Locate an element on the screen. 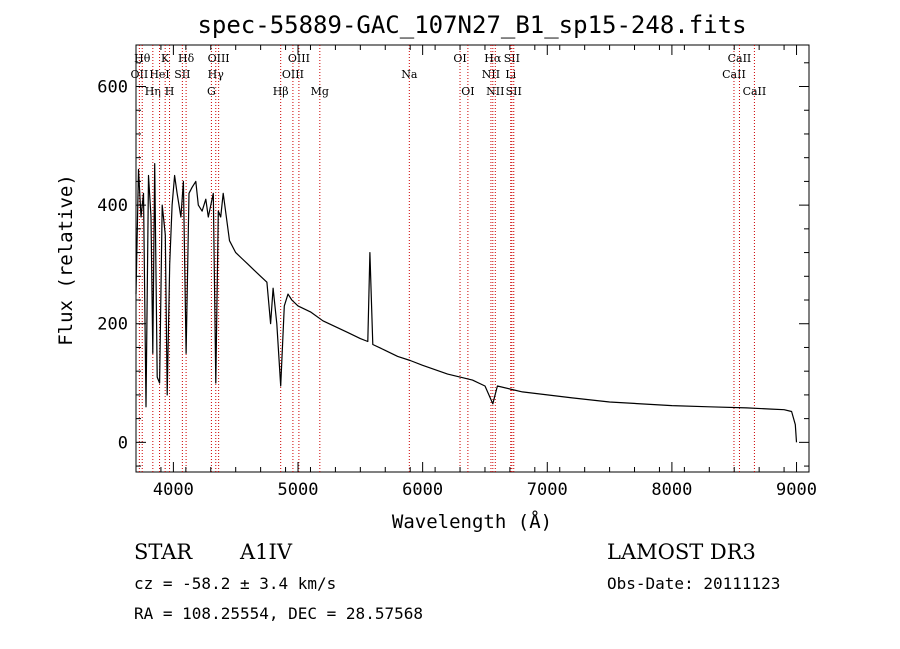 Image resolution: width=900 pixels, height=649 pixels. y-tick-label: 0 is located at coordinates (123, 443).